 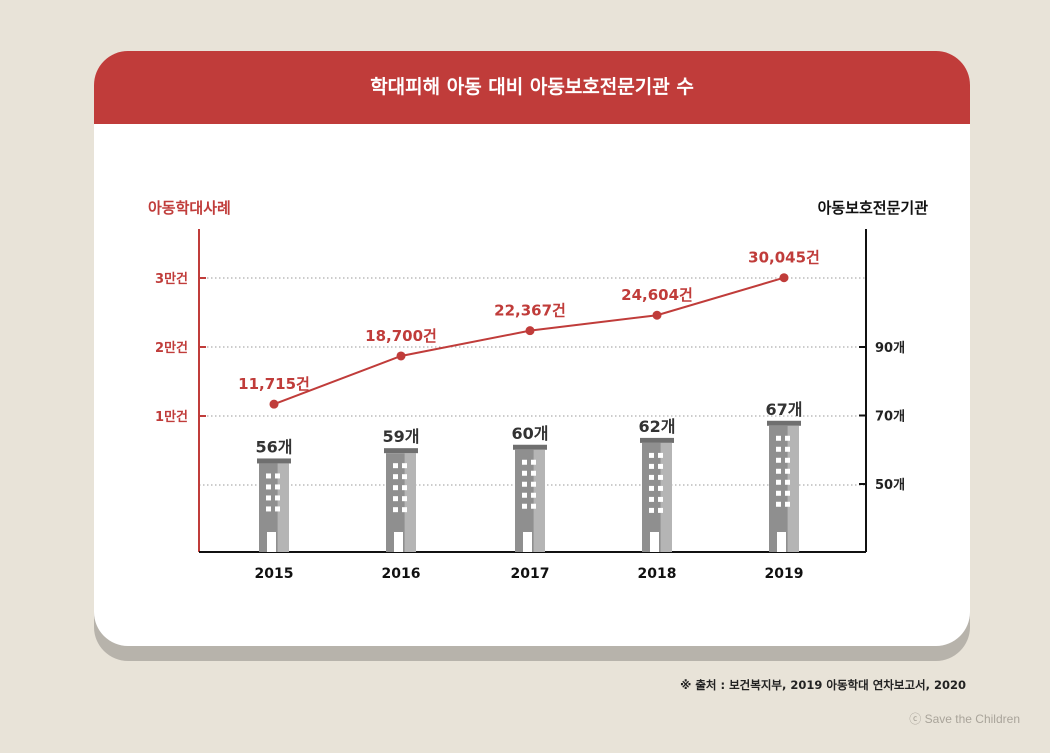 I want to click on right-tick-label-0: 50개, so click(x=890, y=485).